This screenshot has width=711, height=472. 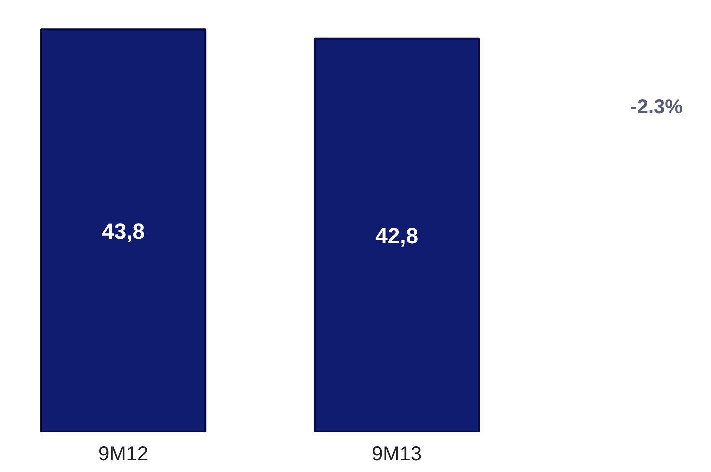 I want to click on x-tick-label: 9M13, so click(x=397, y=455).